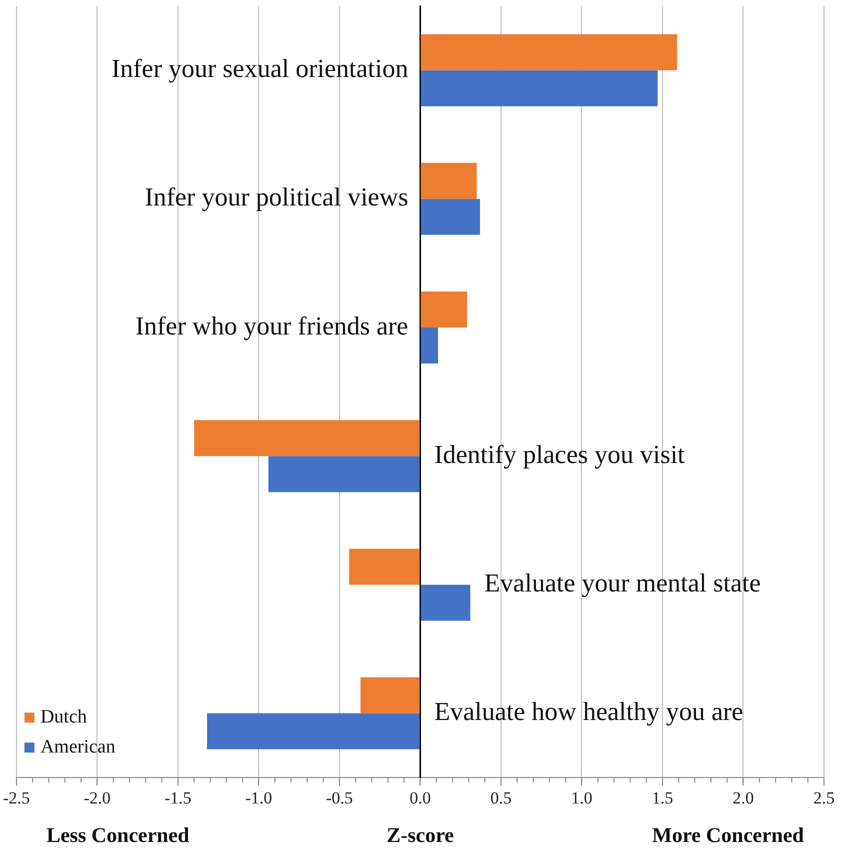 The width and height of the screenshot is (842, 856). Describe the element at coordinates (581, 798) in the screenshot. I see `x-tick-label: 1.0` at that location.